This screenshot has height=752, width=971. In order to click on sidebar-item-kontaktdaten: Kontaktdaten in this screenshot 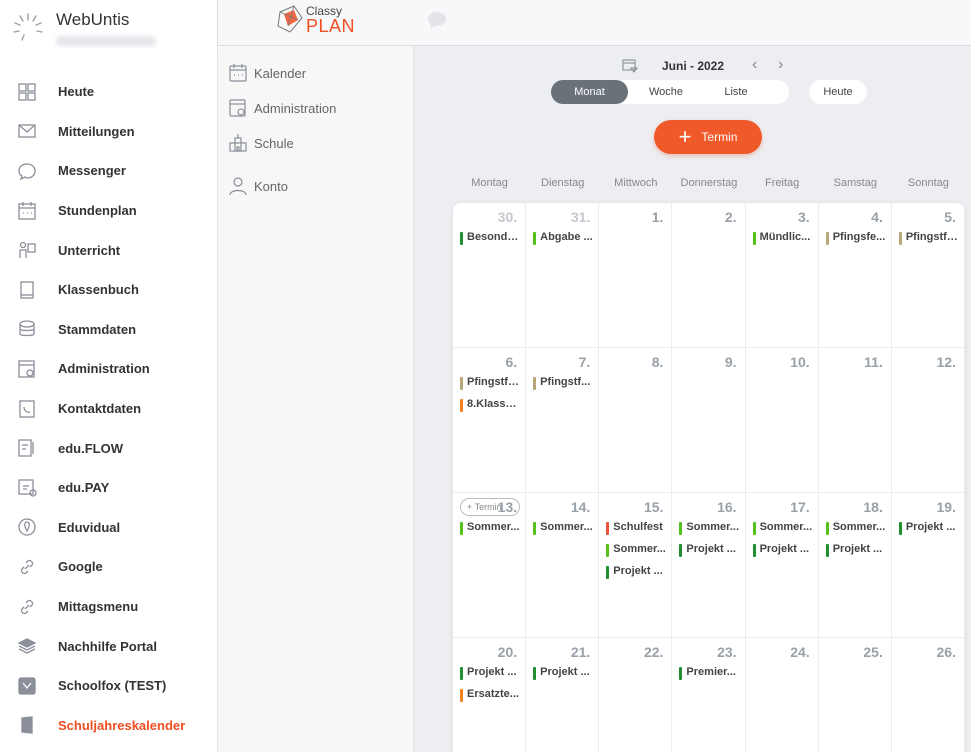, I will do `click(109, 409)`.